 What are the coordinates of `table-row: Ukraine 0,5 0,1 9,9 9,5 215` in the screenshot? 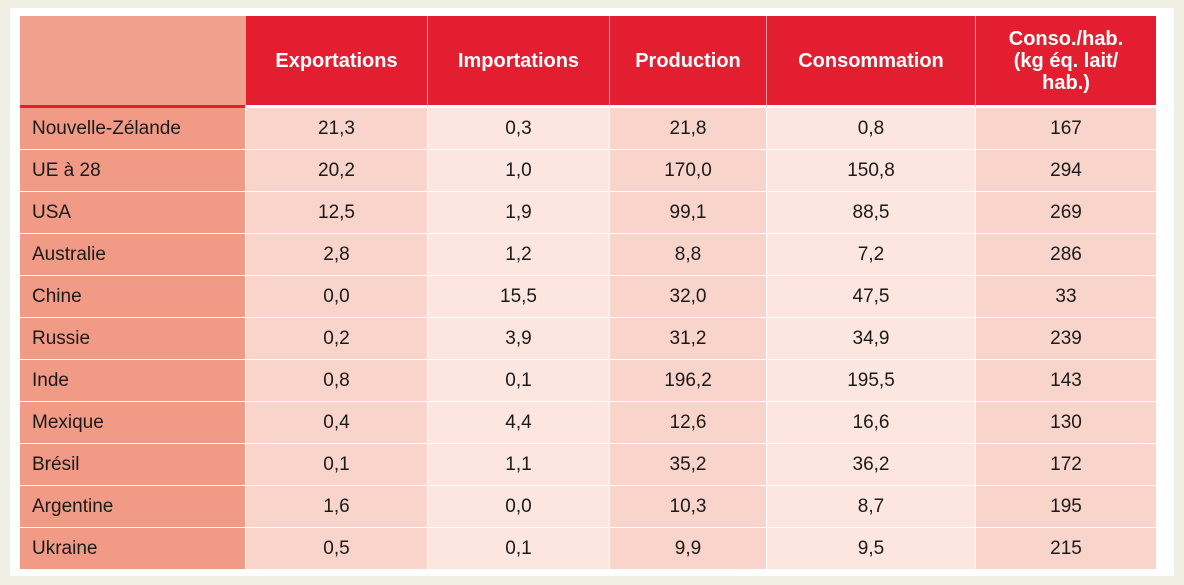 It's located at (588, 549).